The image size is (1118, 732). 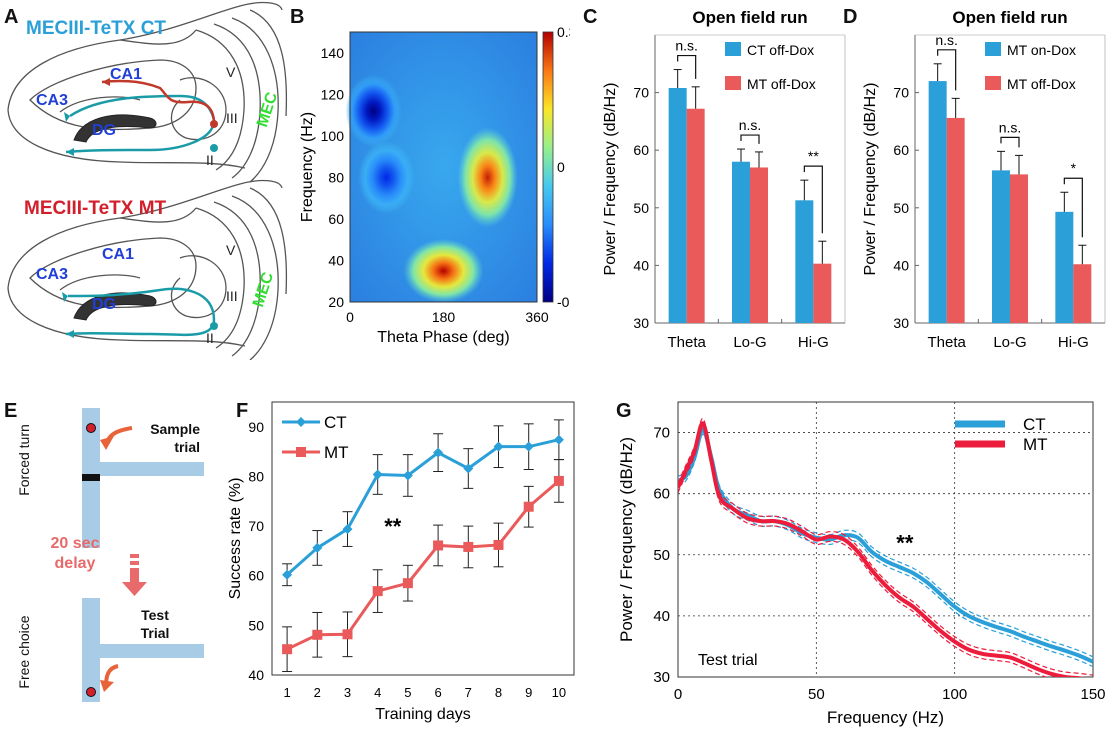 I want to click on bar-mt-on-dox, so click(x=1001, y=246).